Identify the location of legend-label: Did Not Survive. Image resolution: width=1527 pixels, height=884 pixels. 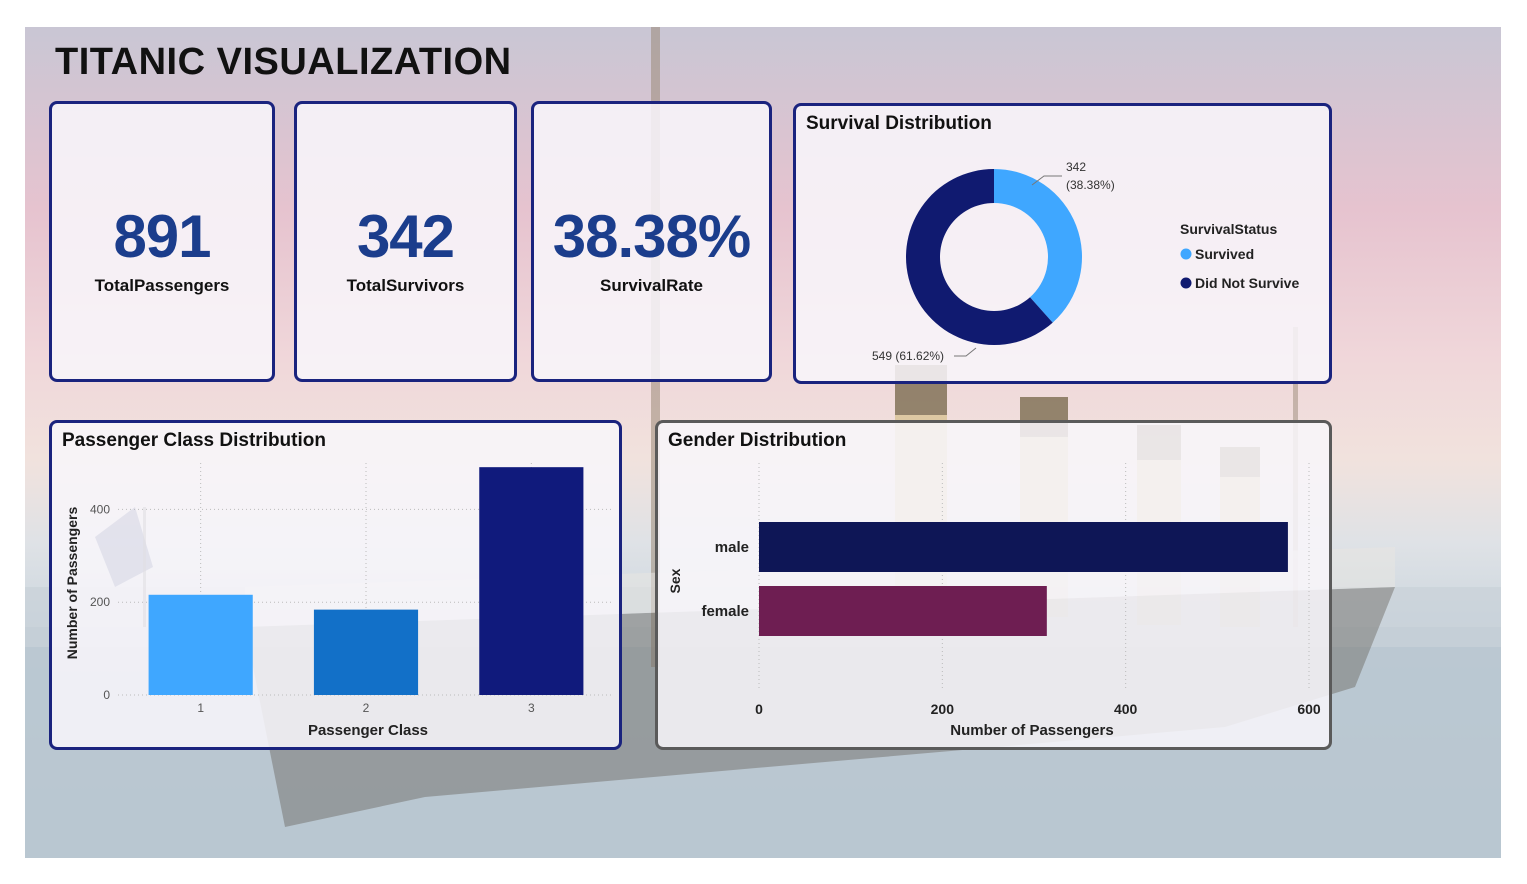
(1247, 283).